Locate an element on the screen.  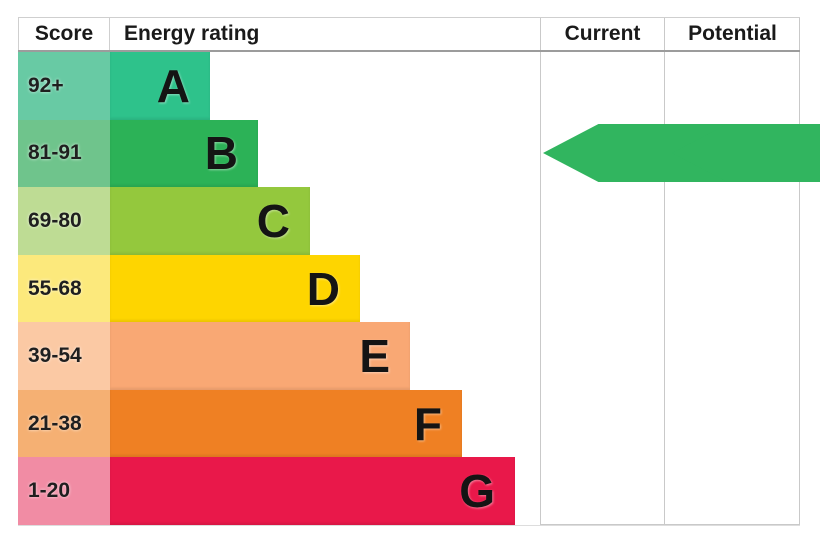
score-range-c: 69-80 is located at coordinates (64, 221).